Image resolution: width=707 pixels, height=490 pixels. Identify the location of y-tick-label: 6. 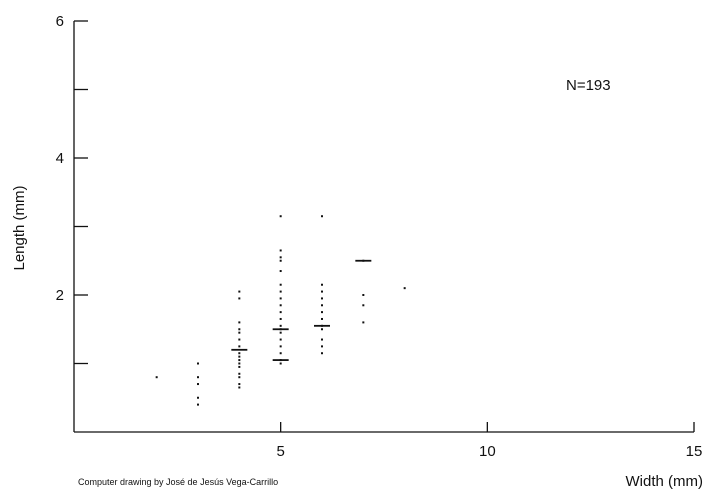
(60, 21).